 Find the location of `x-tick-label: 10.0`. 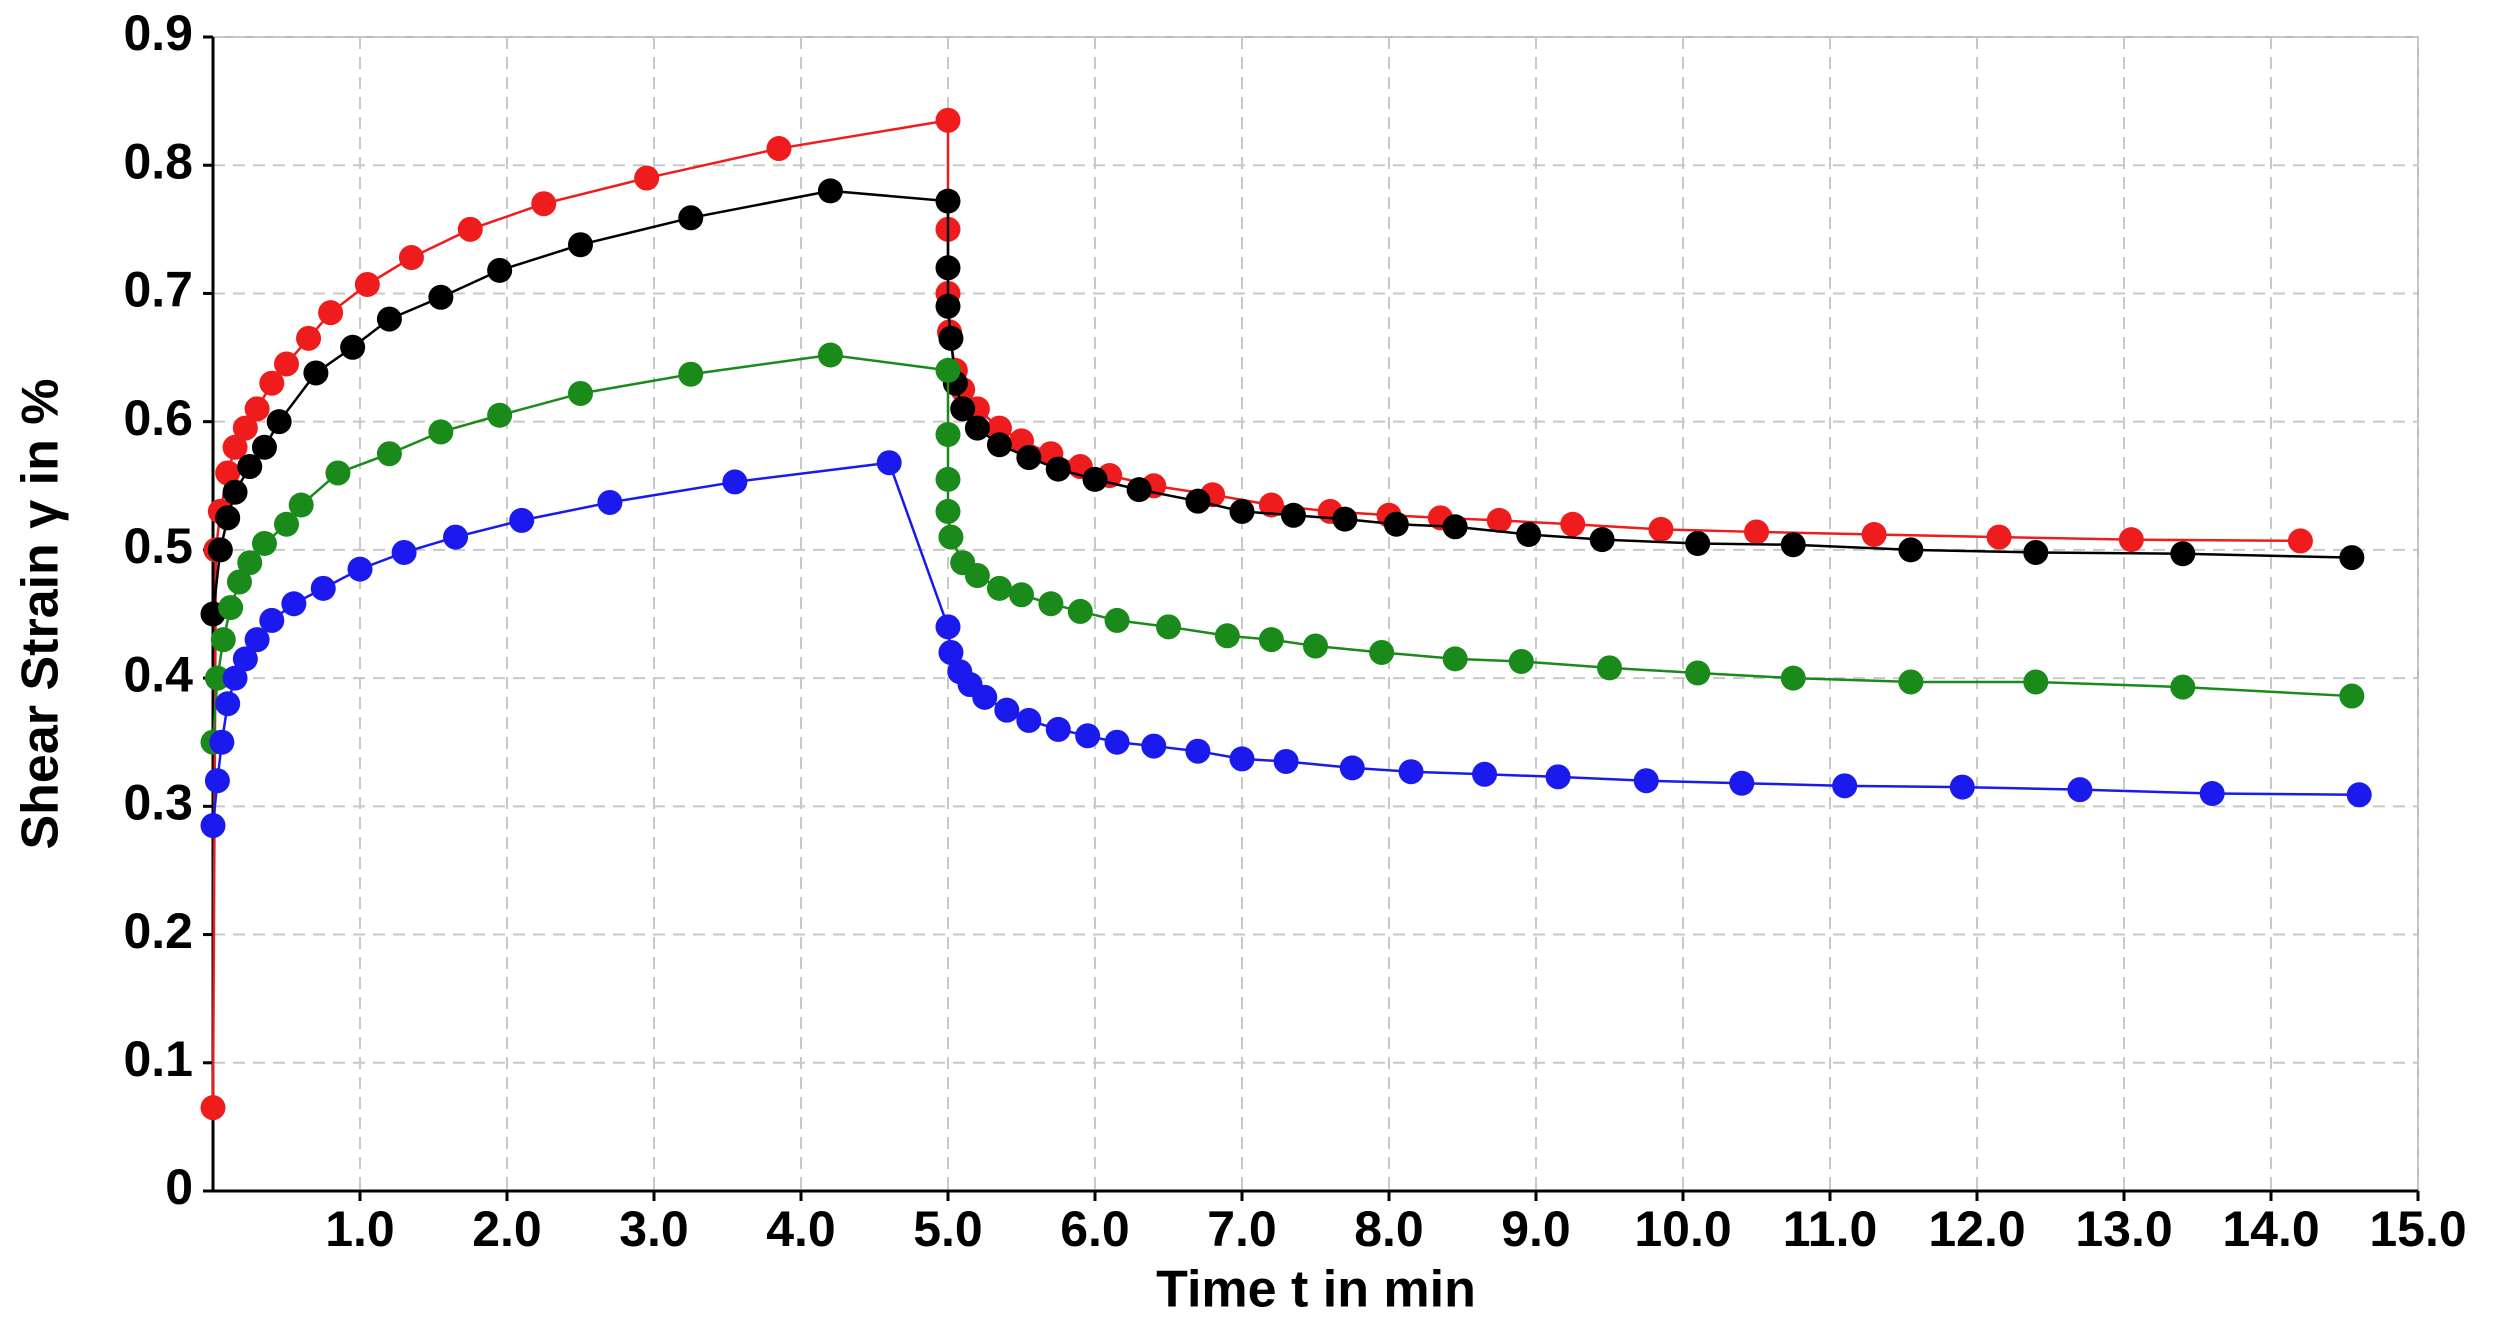

x-tick-label: 10.0 is located at coordinates (1682, 1229).